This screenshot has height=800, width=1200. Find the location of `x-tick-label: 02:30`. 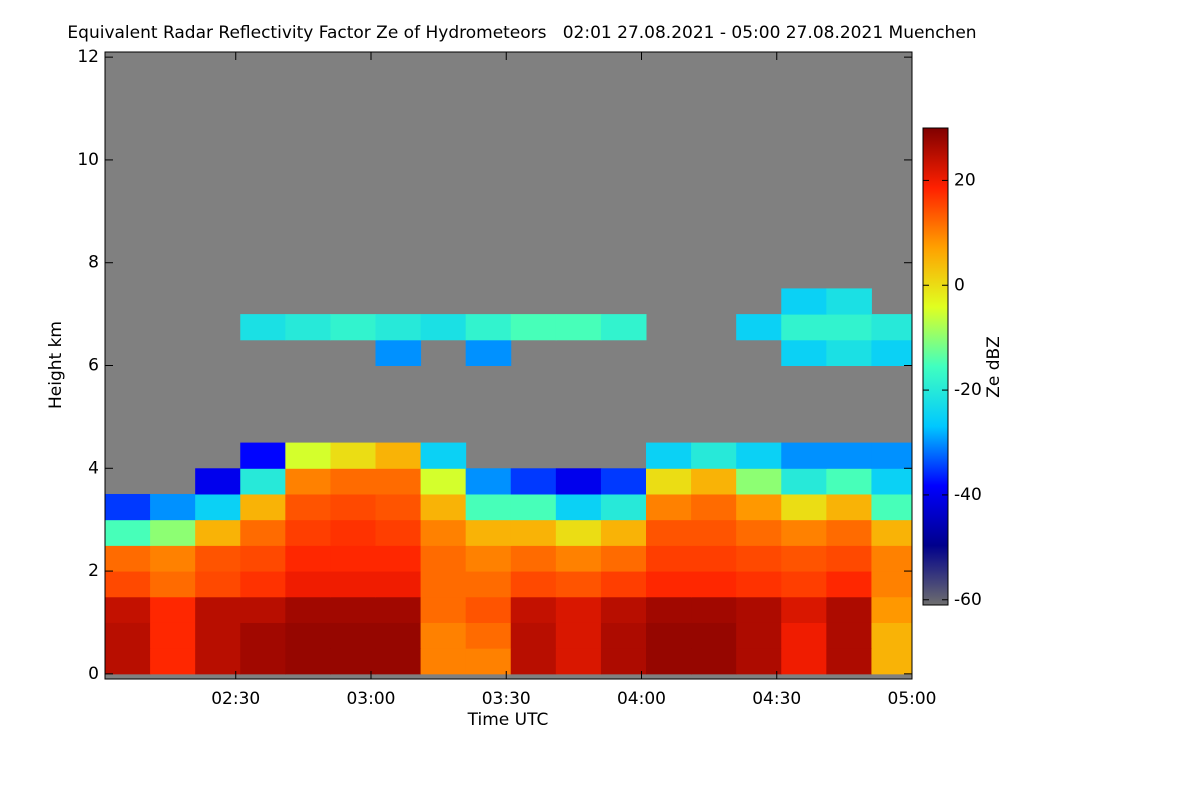

x-tick-label: 02:30 is located at coordinates (235, 699).